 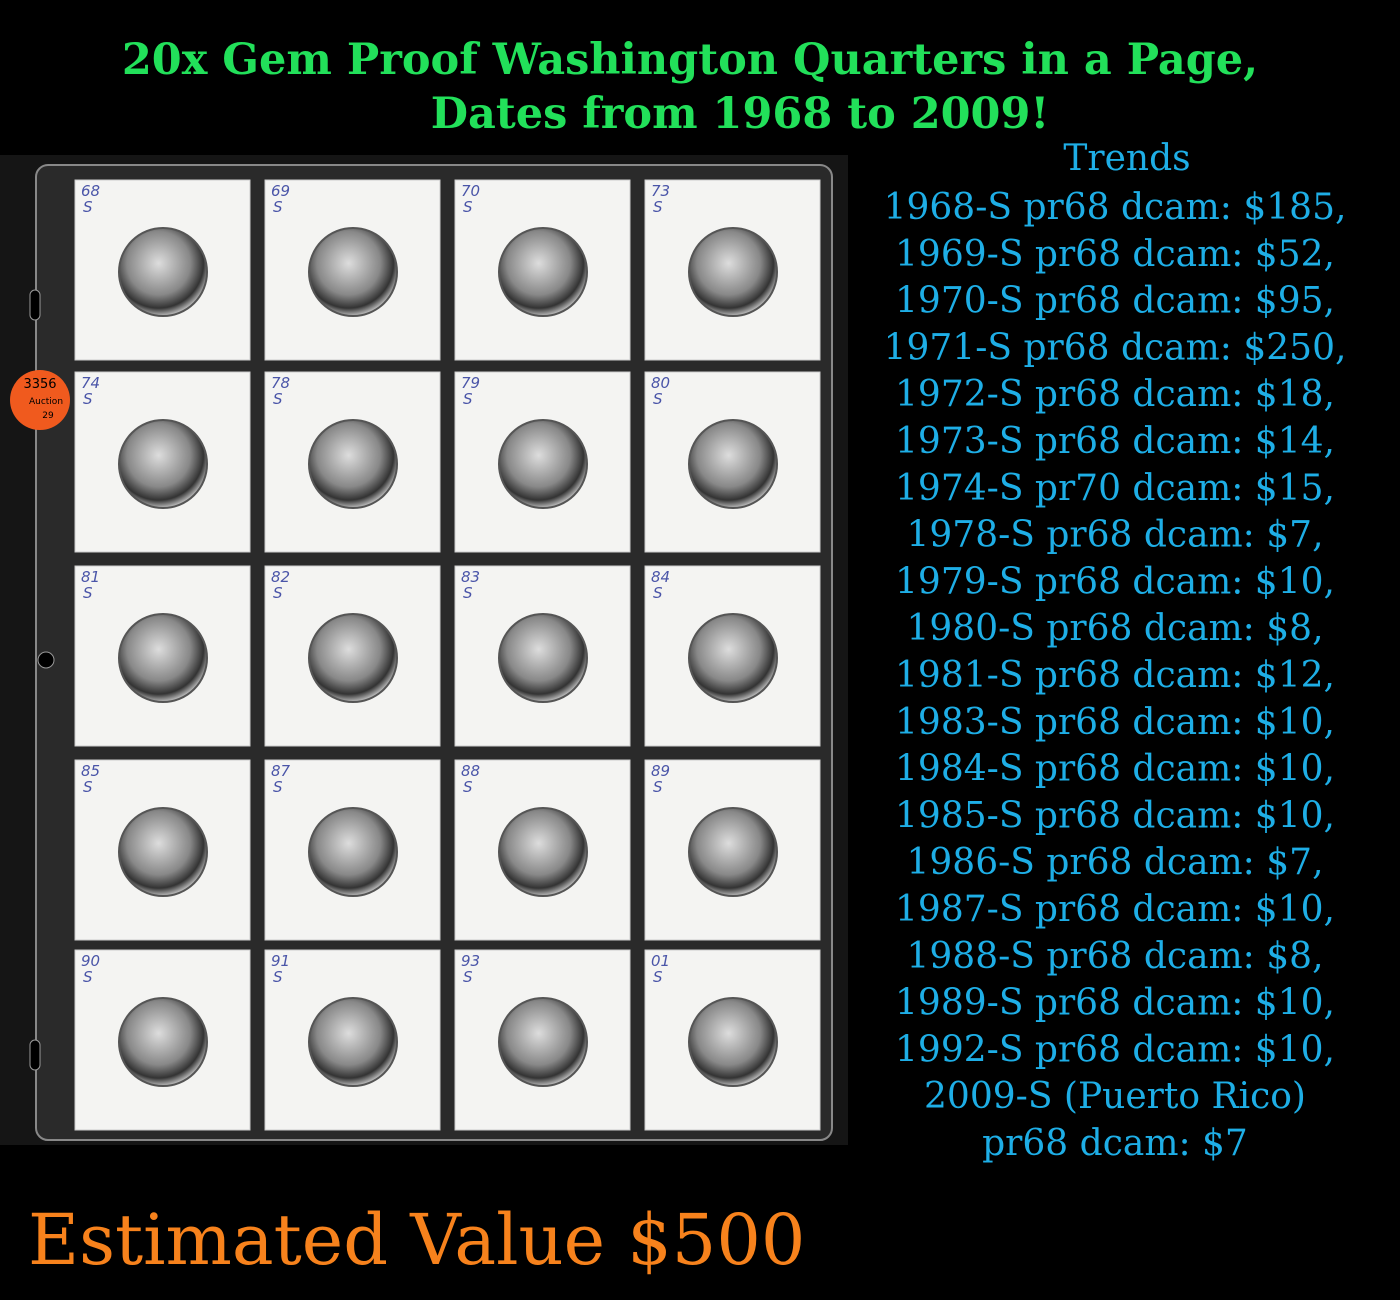 What do you see at coordinates (39, 384) in the screenshot?
I see `sticker-lot: 3356` at bounding box center [39, 384].